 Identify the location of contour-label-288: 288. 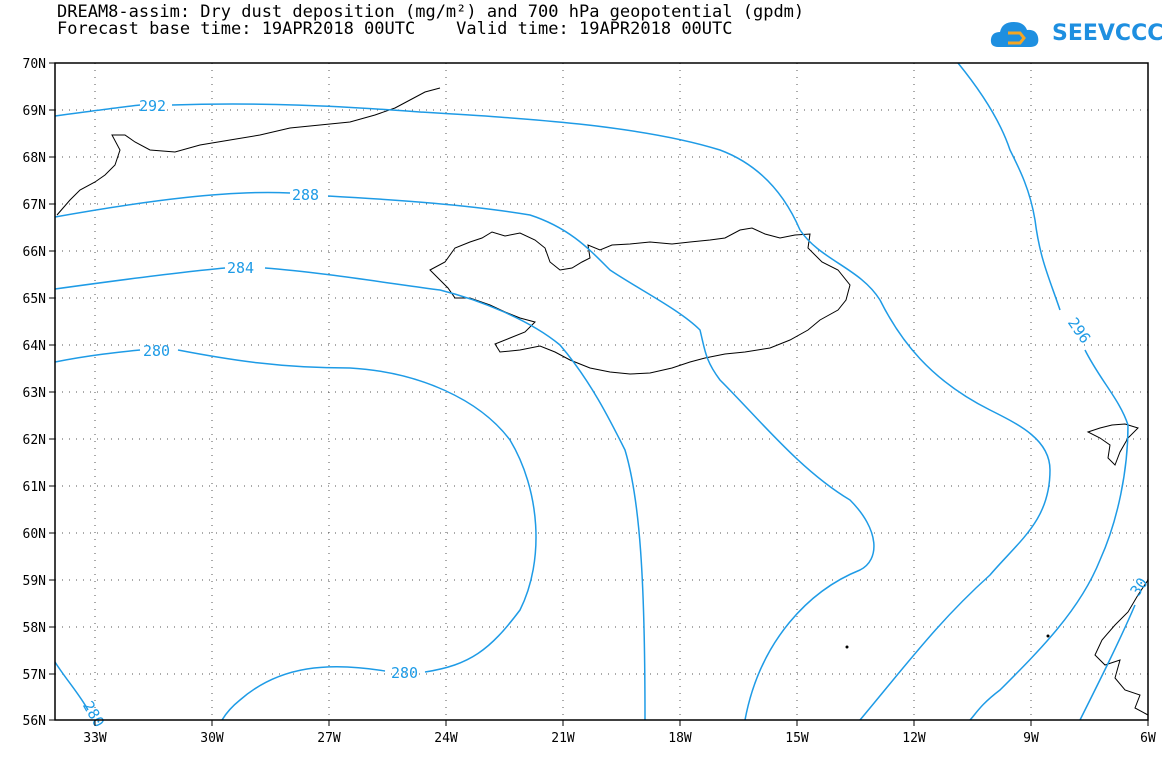
(305, 195).